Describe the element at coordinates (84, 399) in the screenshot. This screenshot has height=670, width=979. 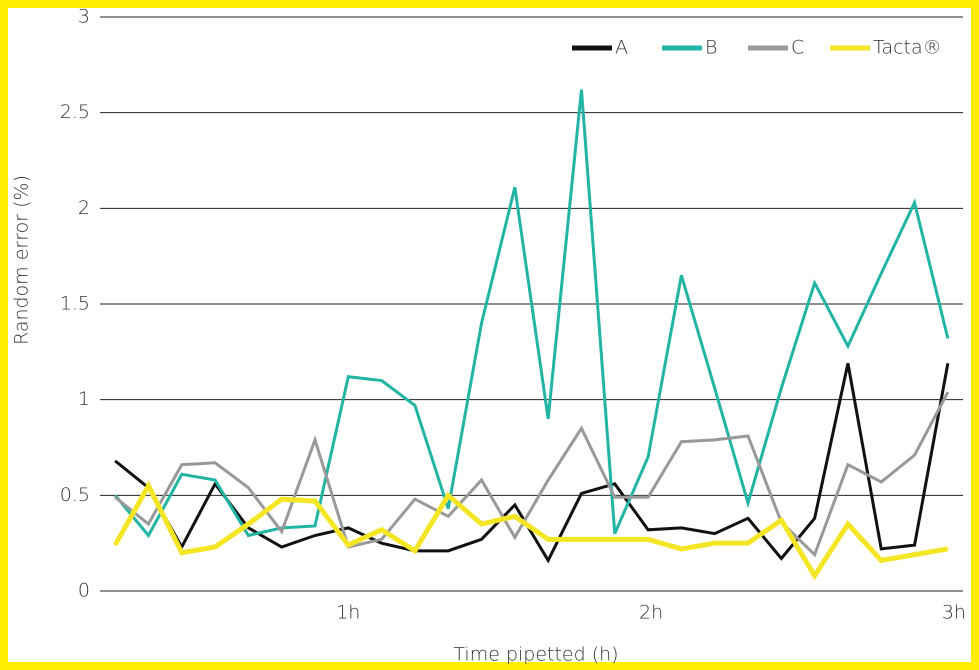
I see `y-tick-label: 1` at that location.